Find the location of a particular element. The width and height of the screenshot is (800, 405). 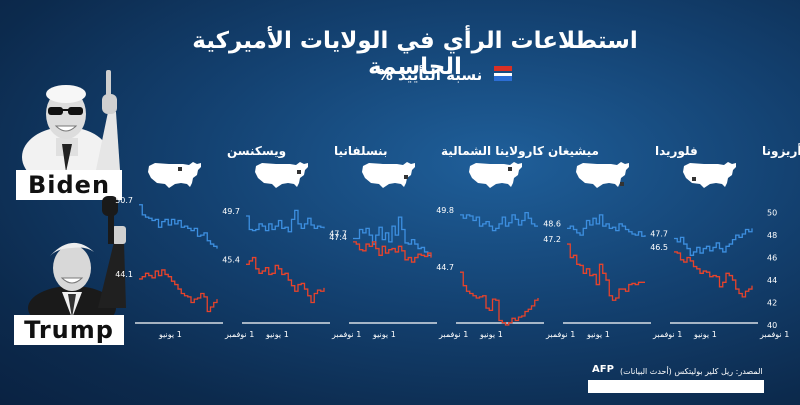

source-strip is located at coordinates (676, 386).